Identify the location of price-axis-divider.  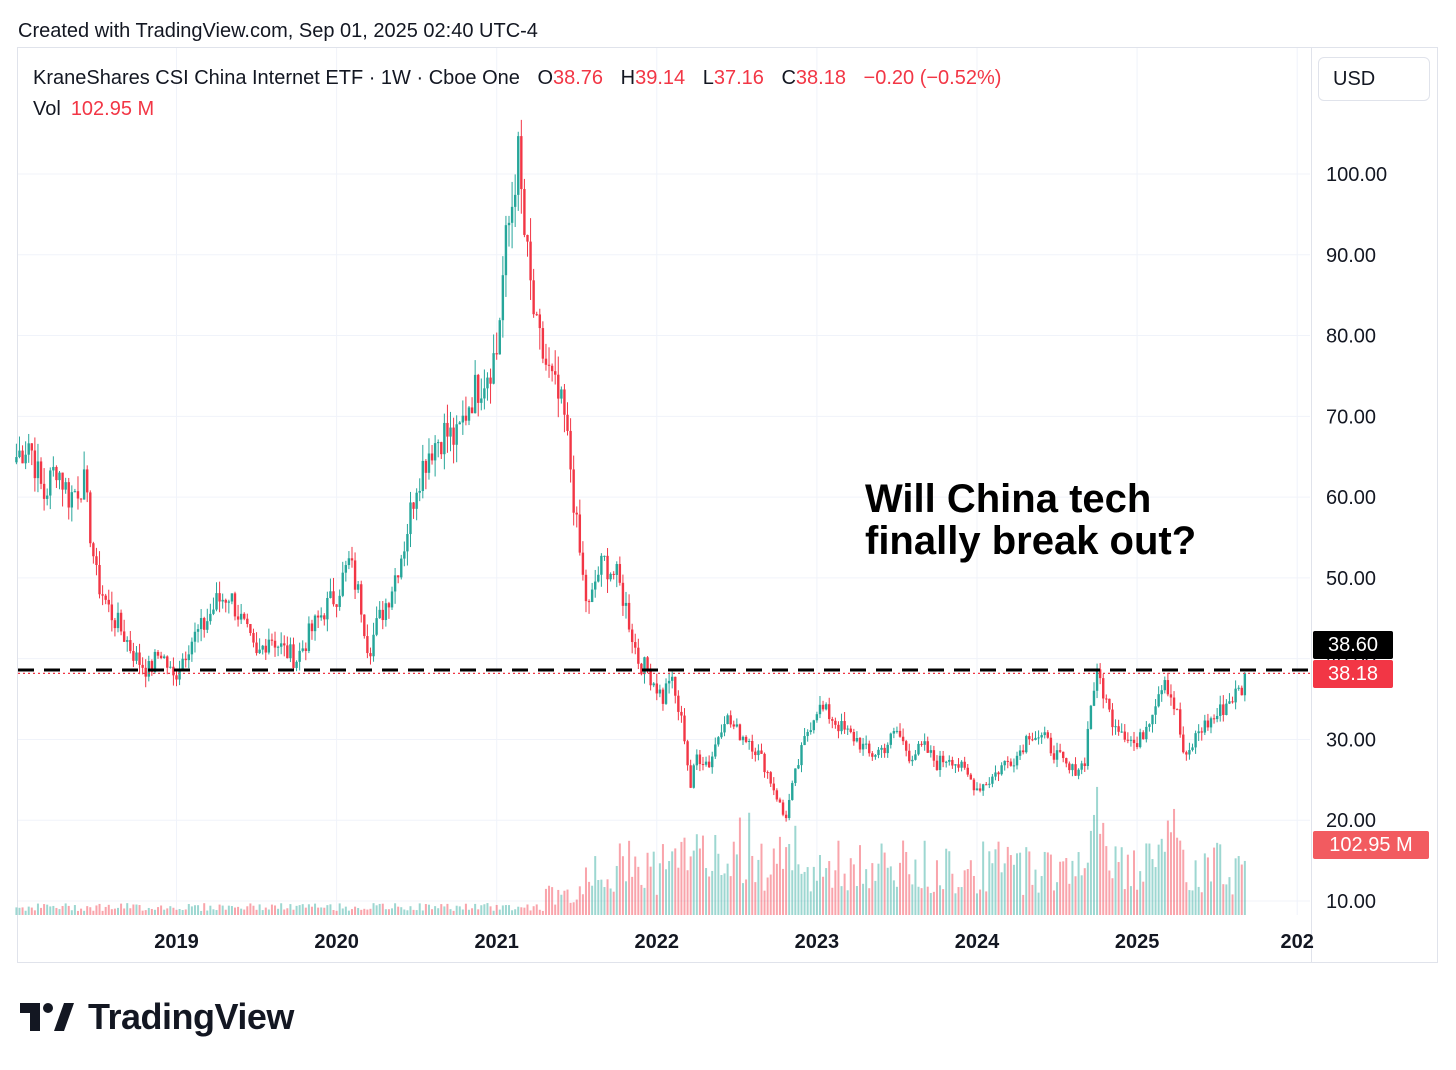
(1311, 505).